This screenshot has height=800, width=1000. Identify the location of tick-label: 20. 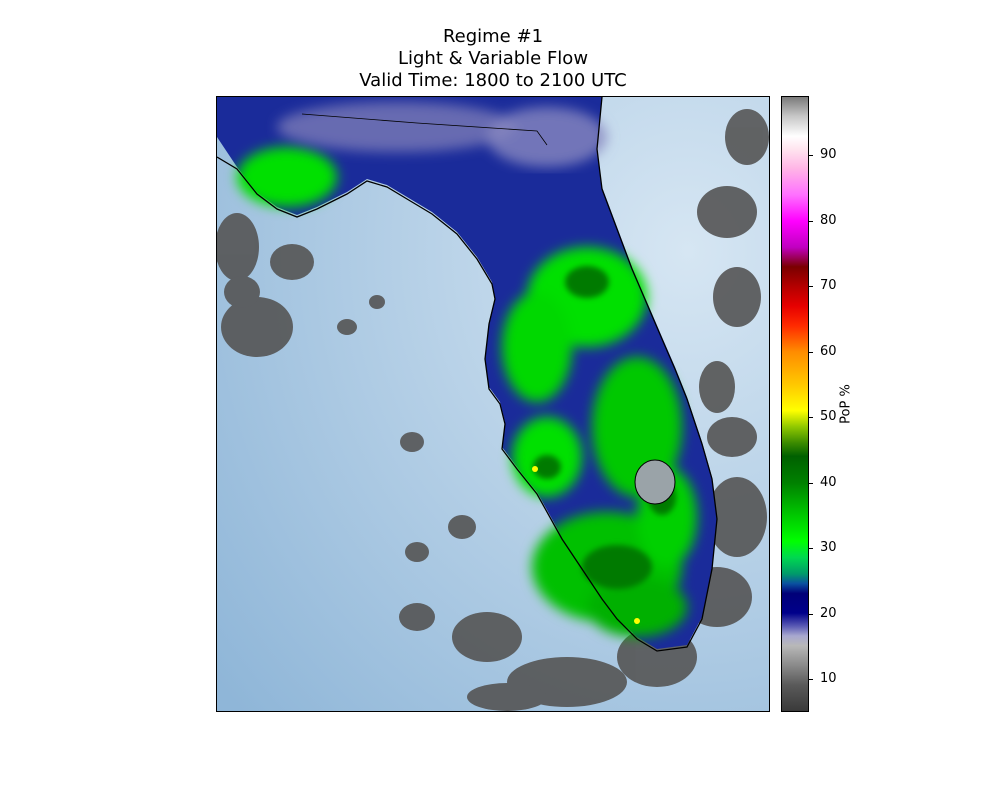
(828, 613).